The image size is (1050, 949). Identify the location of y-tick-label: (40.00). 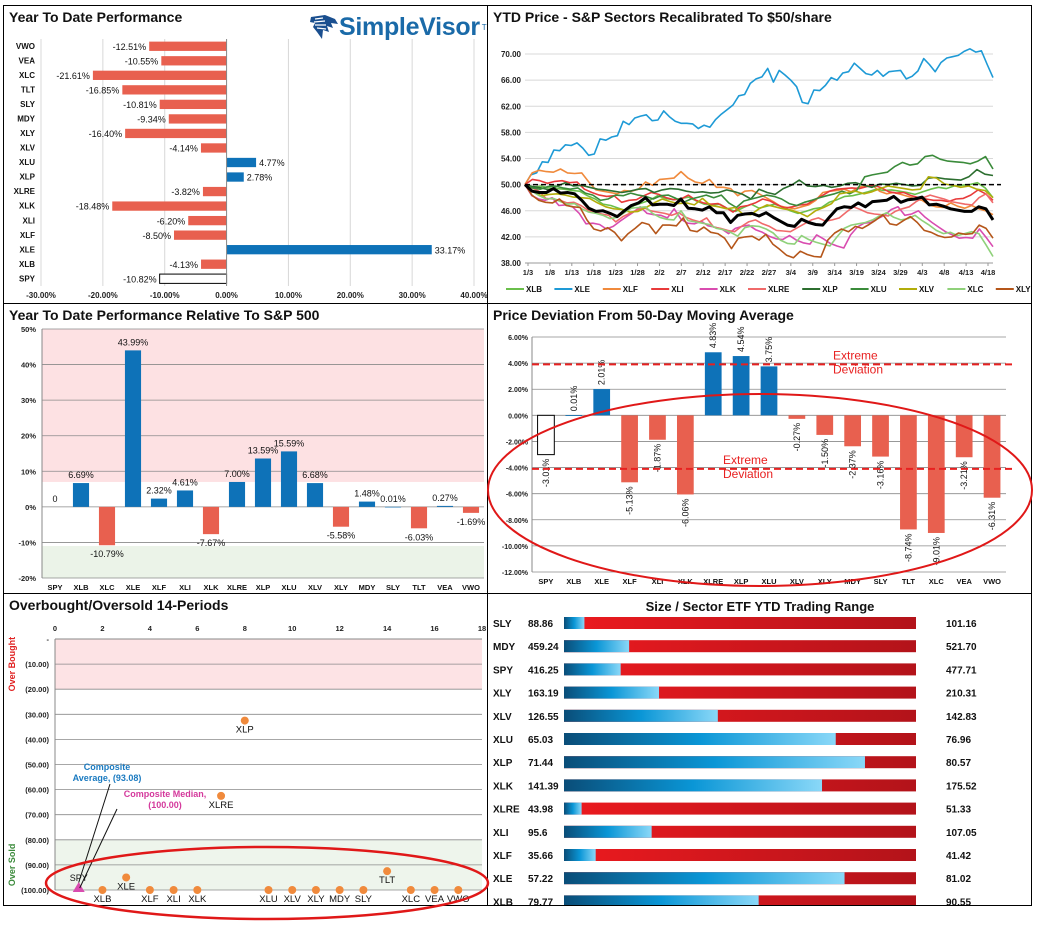
(37, 739).